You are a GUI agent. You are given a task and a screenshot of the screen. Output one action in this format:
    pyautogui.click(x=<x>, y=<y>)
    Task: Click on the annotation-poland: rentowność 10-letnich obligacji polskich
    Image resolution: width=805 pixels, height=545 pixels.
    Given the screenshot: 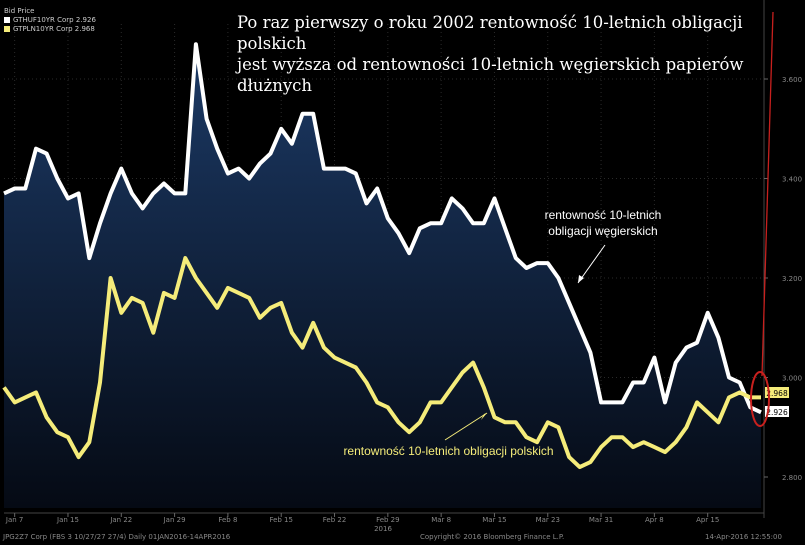 What is the action you would take?
    pyautogui.click(x=448, y=451)
    